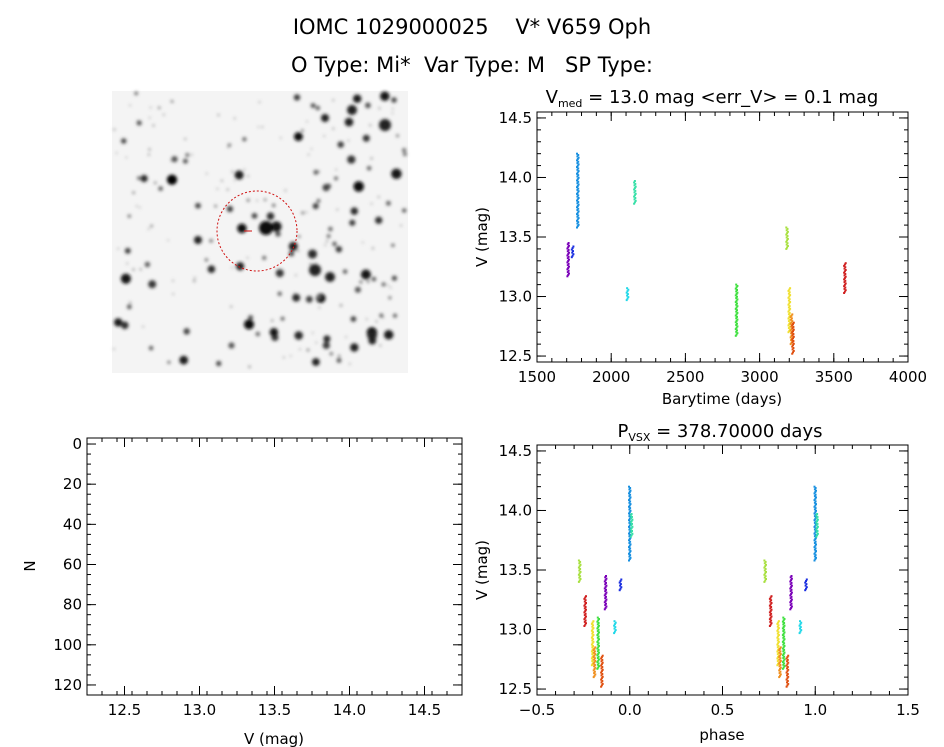 The width and height of the screenshot is (944, 747). Describe the element at coordinates (515, 510) in the screenshot. I see `y-tick-label: 14.0` at that location.